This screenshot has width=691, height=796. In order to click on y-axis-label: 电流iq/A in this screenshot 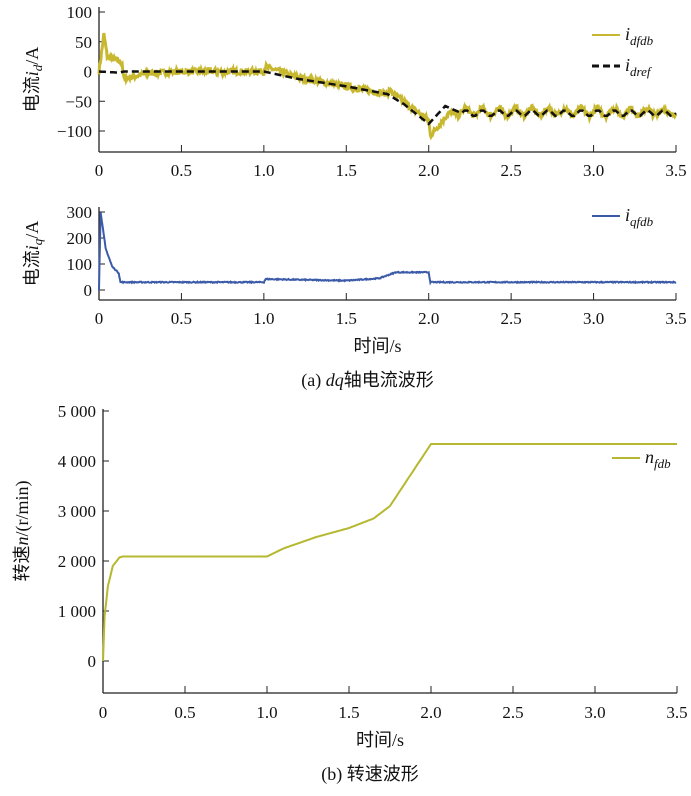, I will do `click(33, 254)`.